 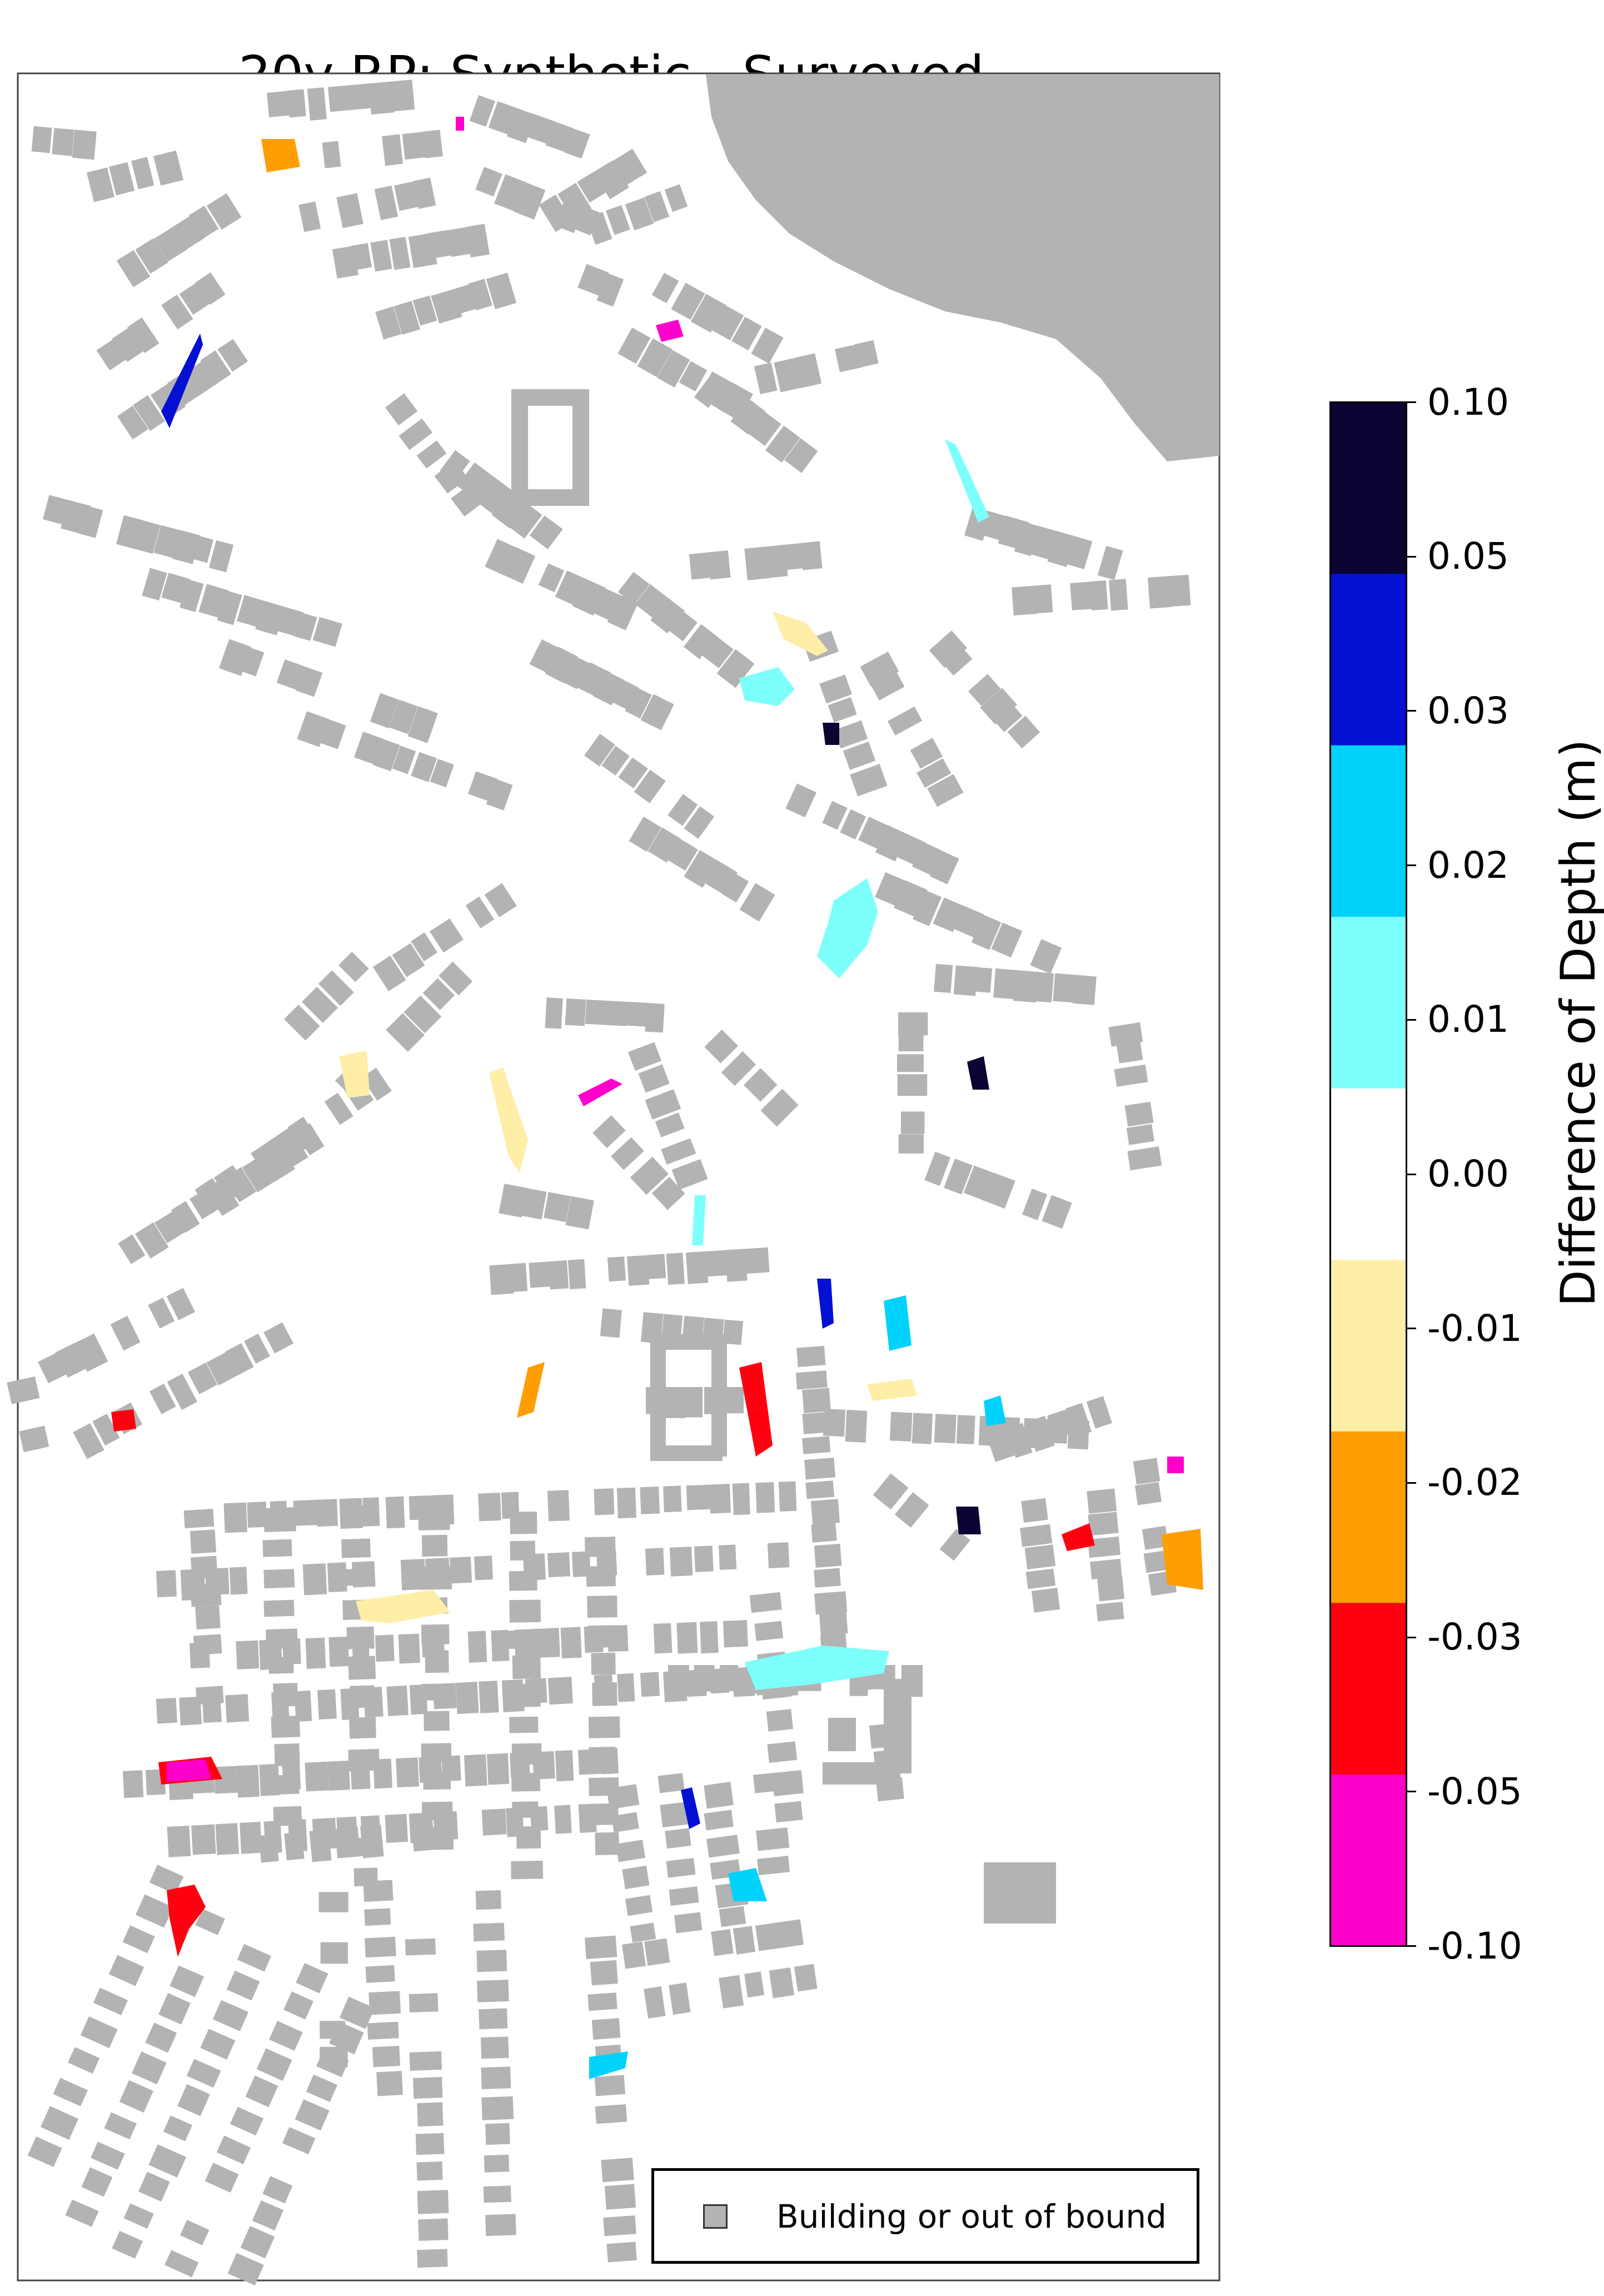 What do you see at coordinates (715, 2216) in the screenshot?
I see `legend-swatch` at bounding box center [715, 2216].